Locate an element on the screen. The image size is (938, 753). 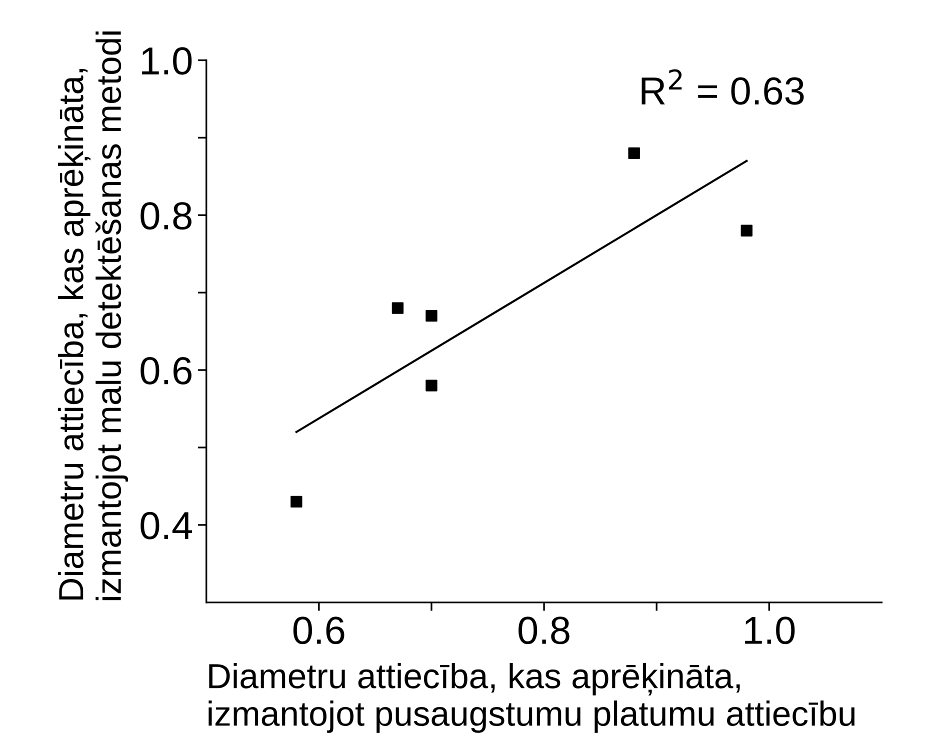
y-axis-title: Diametru attiecība, kas aprēķināta, izmantojot malu detektēšanas metodi is located at coordinates (93, 316).